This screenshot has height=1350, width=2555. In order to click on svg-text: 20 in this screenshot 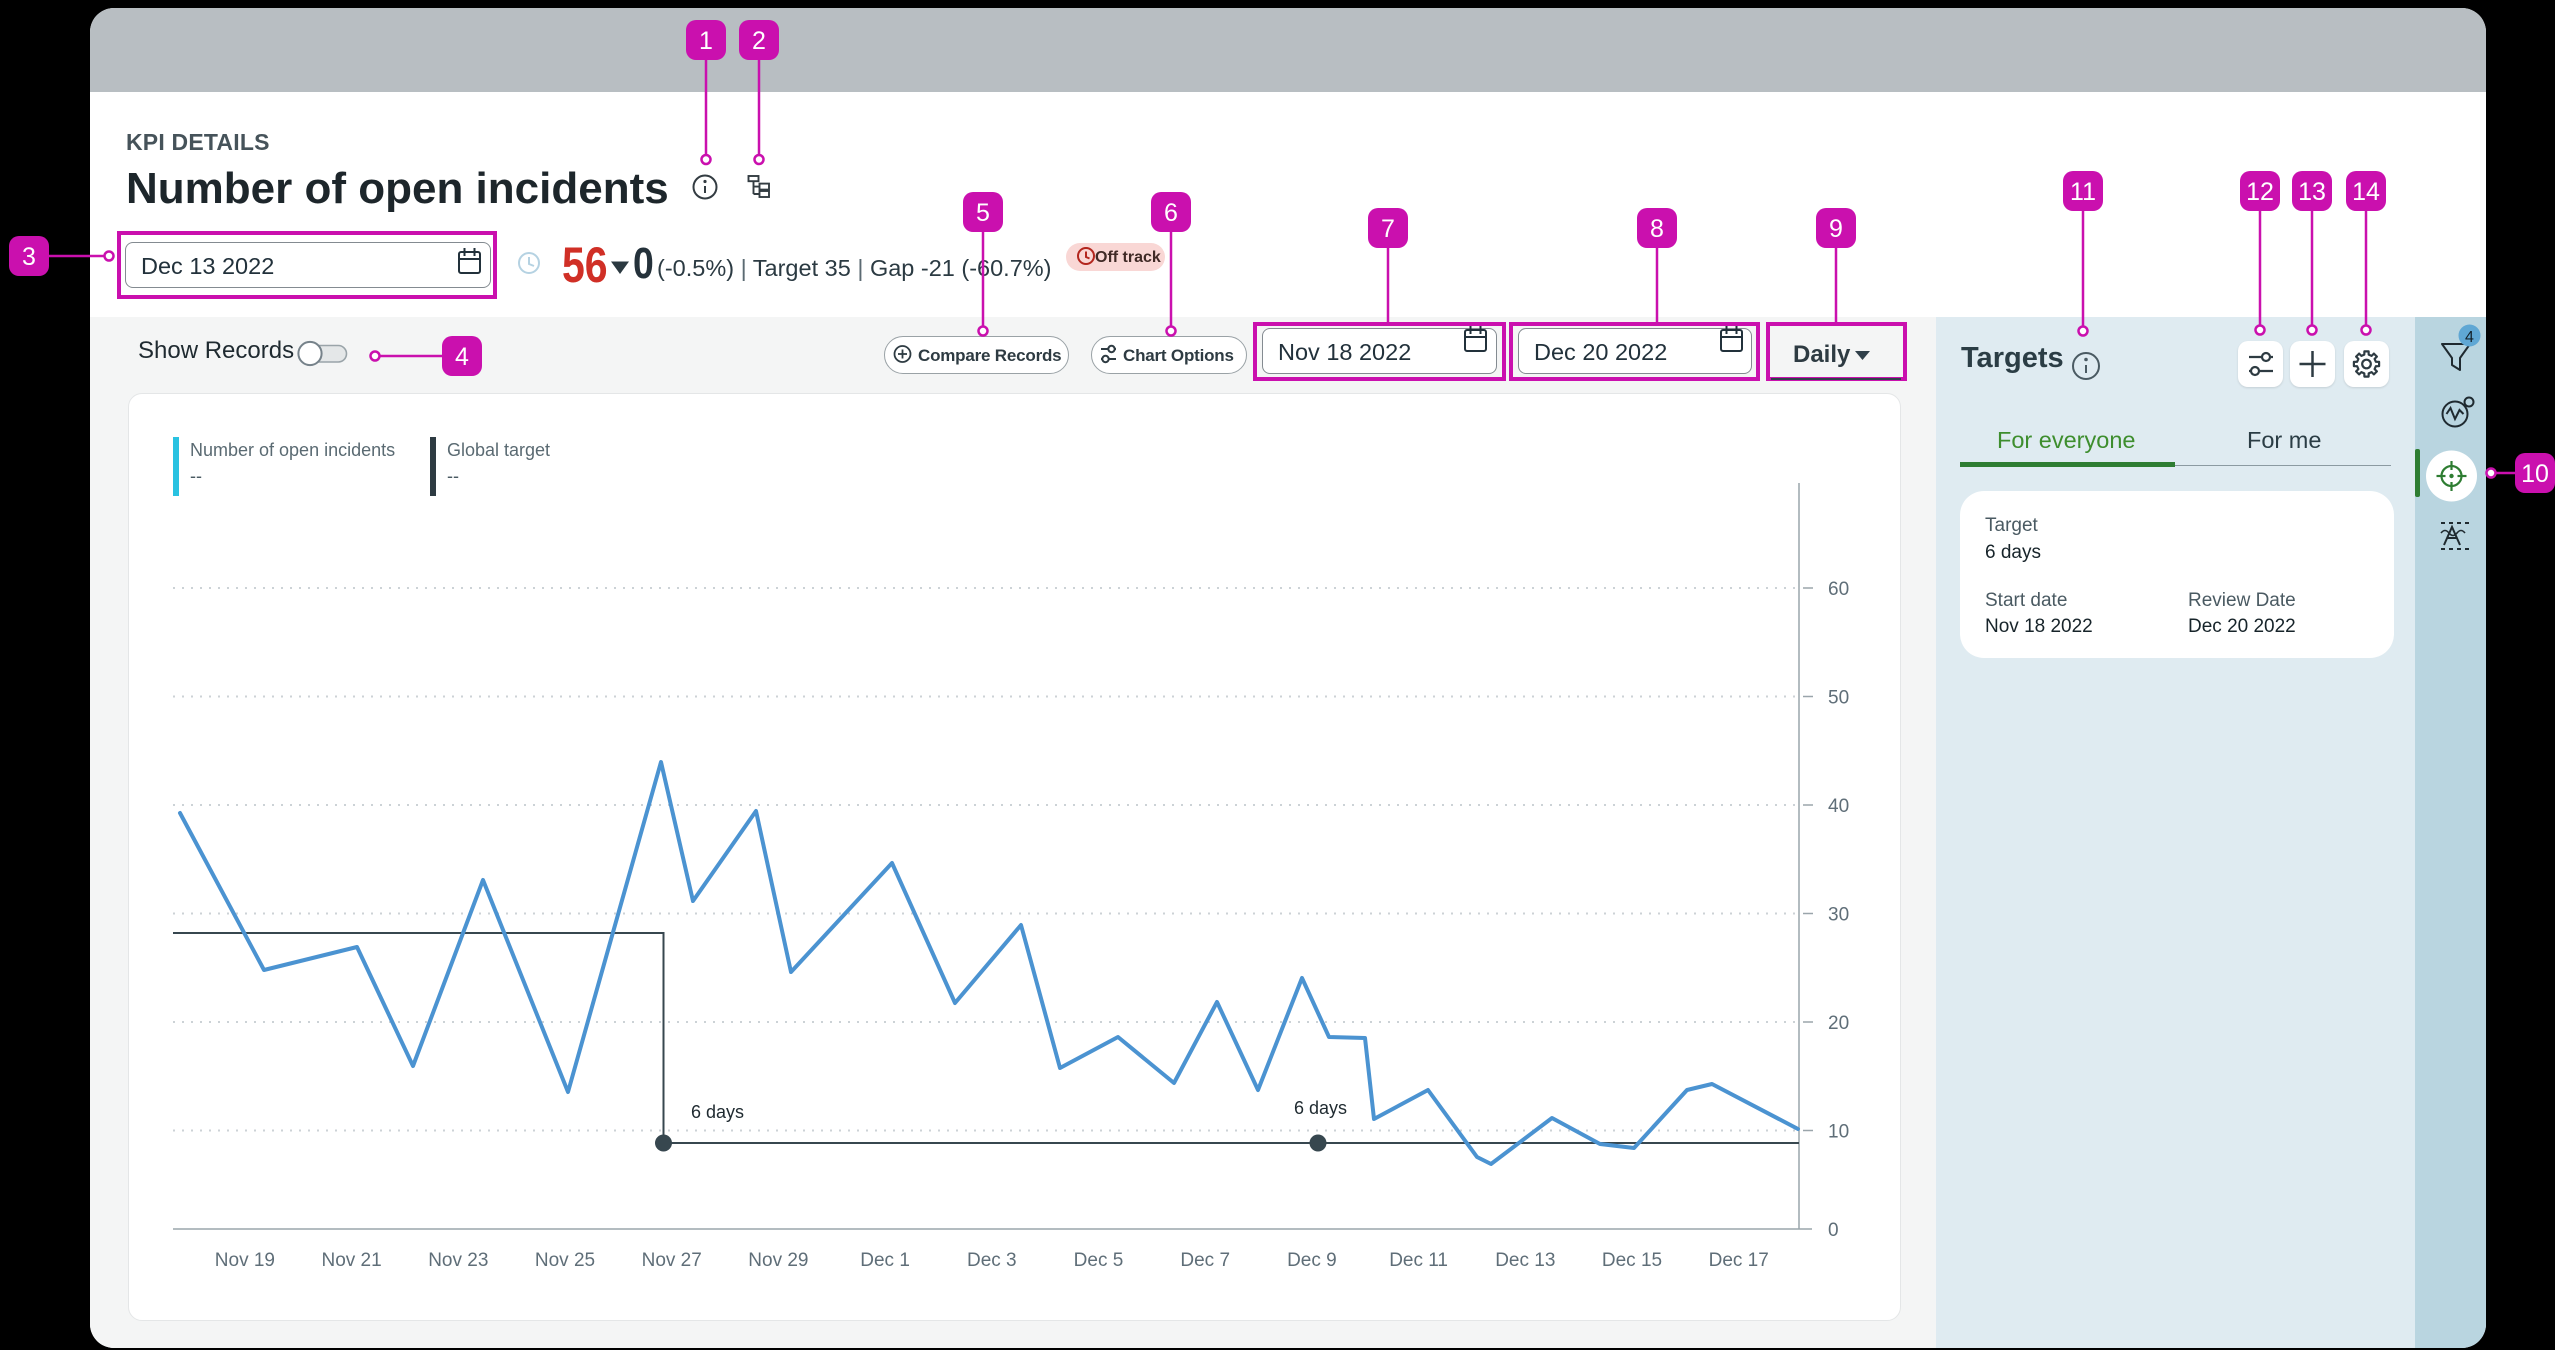, I will do `click(1838, 1023)`.